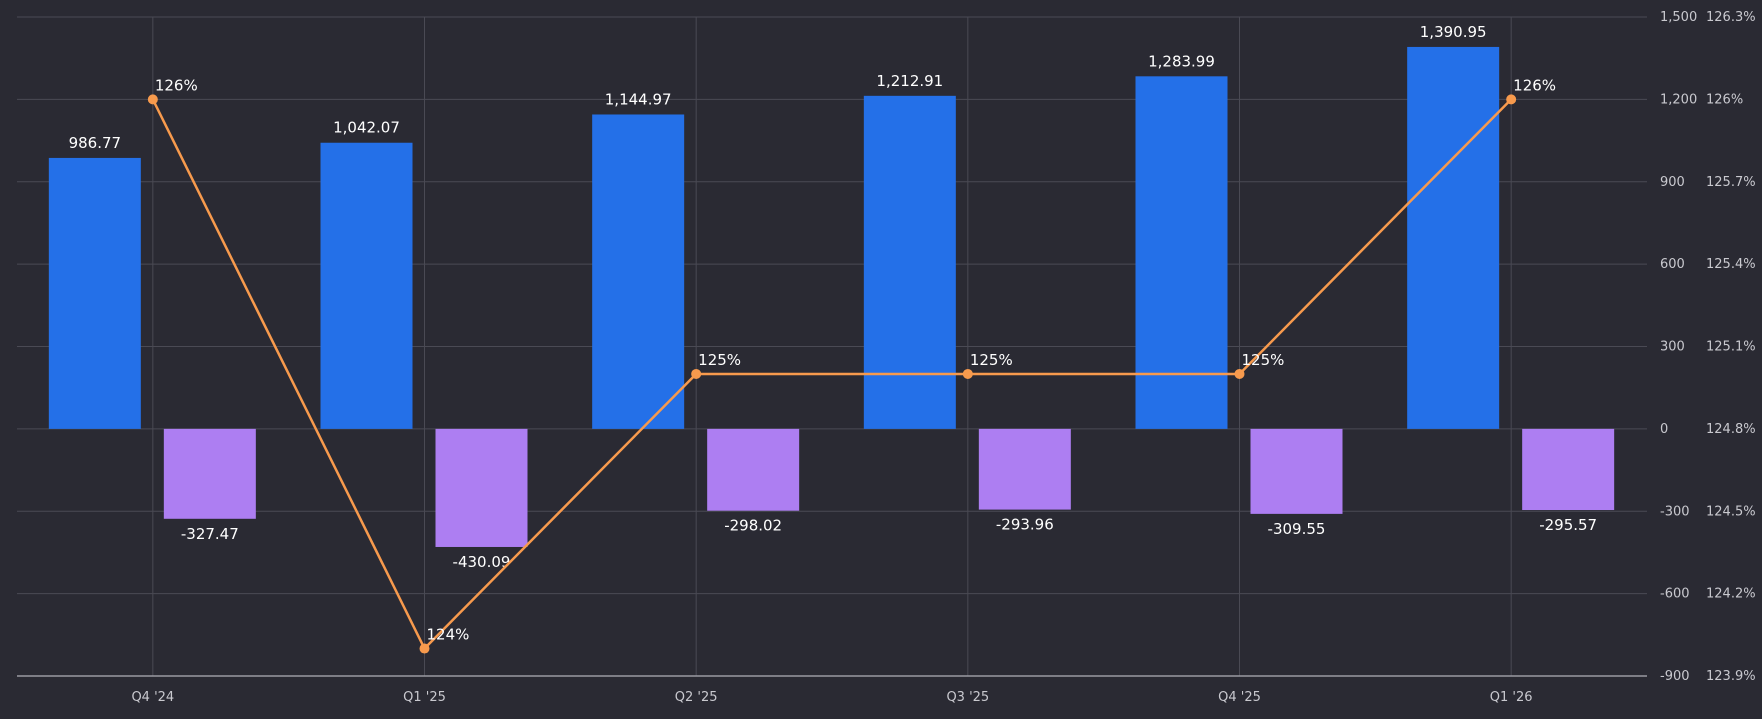 Image resolution: width=1762 pixels, height=719 pixels. Describe the element at coordinates (1731, 594) in the screenshot. I see `y-right-tick: 124.2%` at that location.